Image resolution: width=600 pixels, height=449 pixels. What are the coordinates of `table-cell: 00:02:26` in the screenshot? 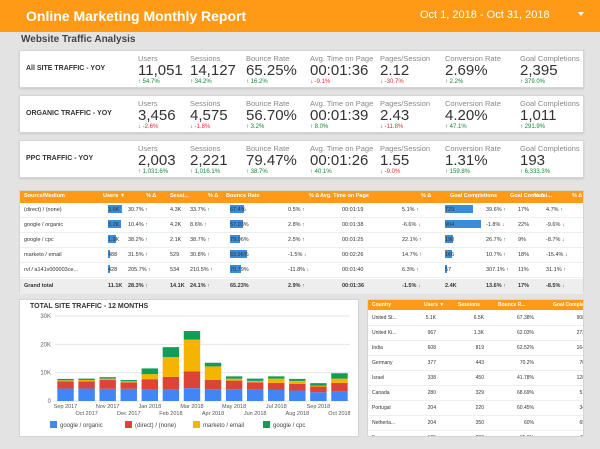 It's located at (353, 255).